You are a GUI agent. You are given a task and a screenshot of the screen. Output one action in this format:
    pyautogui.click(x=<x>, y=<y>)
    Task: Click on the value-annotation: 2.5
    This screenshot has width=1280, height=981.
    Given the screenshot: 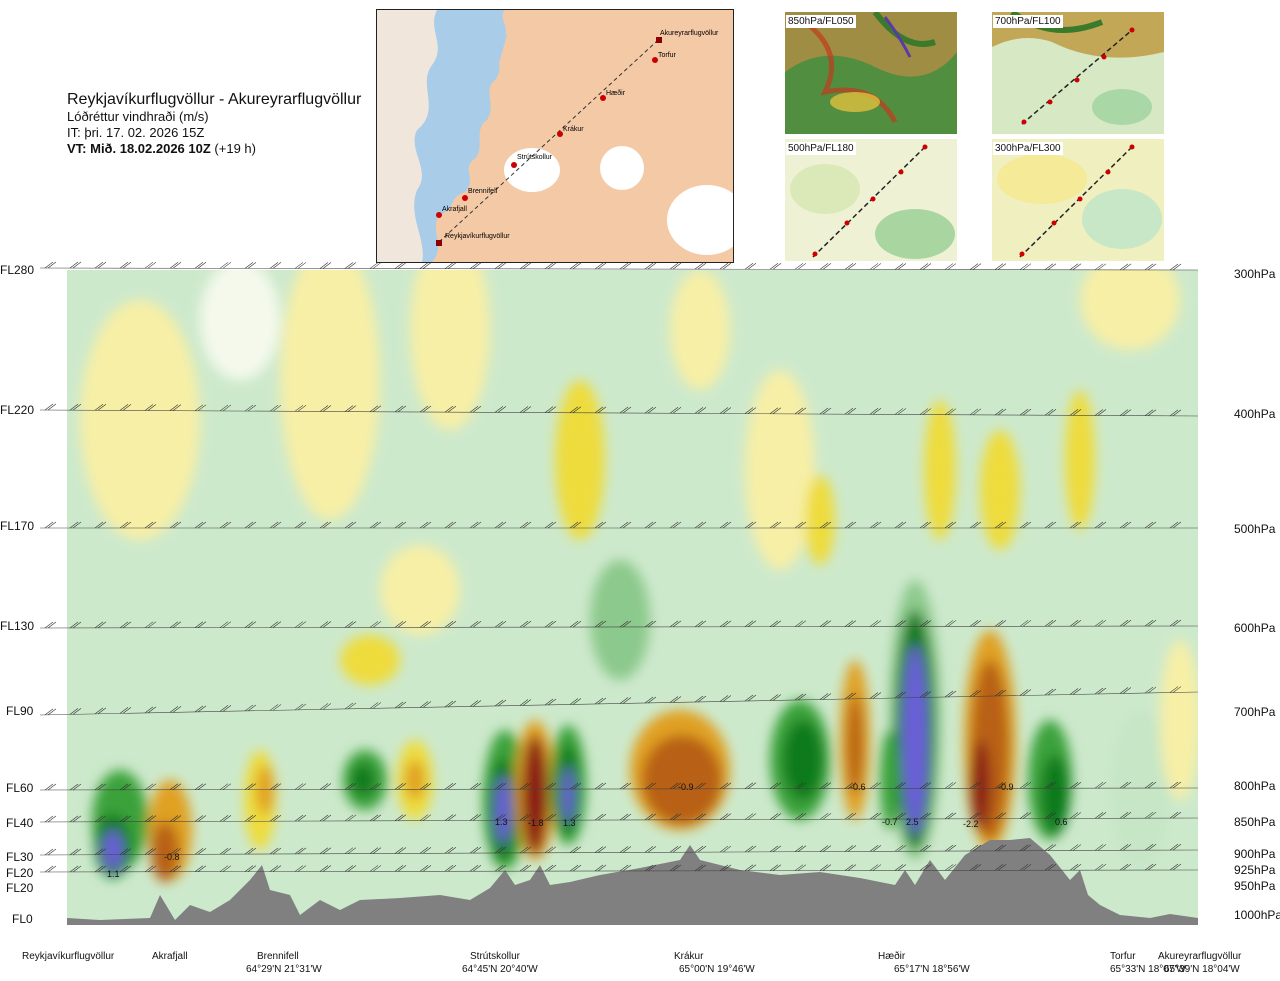 What is the action you would take?
    pyautogui.click(x=912, y=822)
    